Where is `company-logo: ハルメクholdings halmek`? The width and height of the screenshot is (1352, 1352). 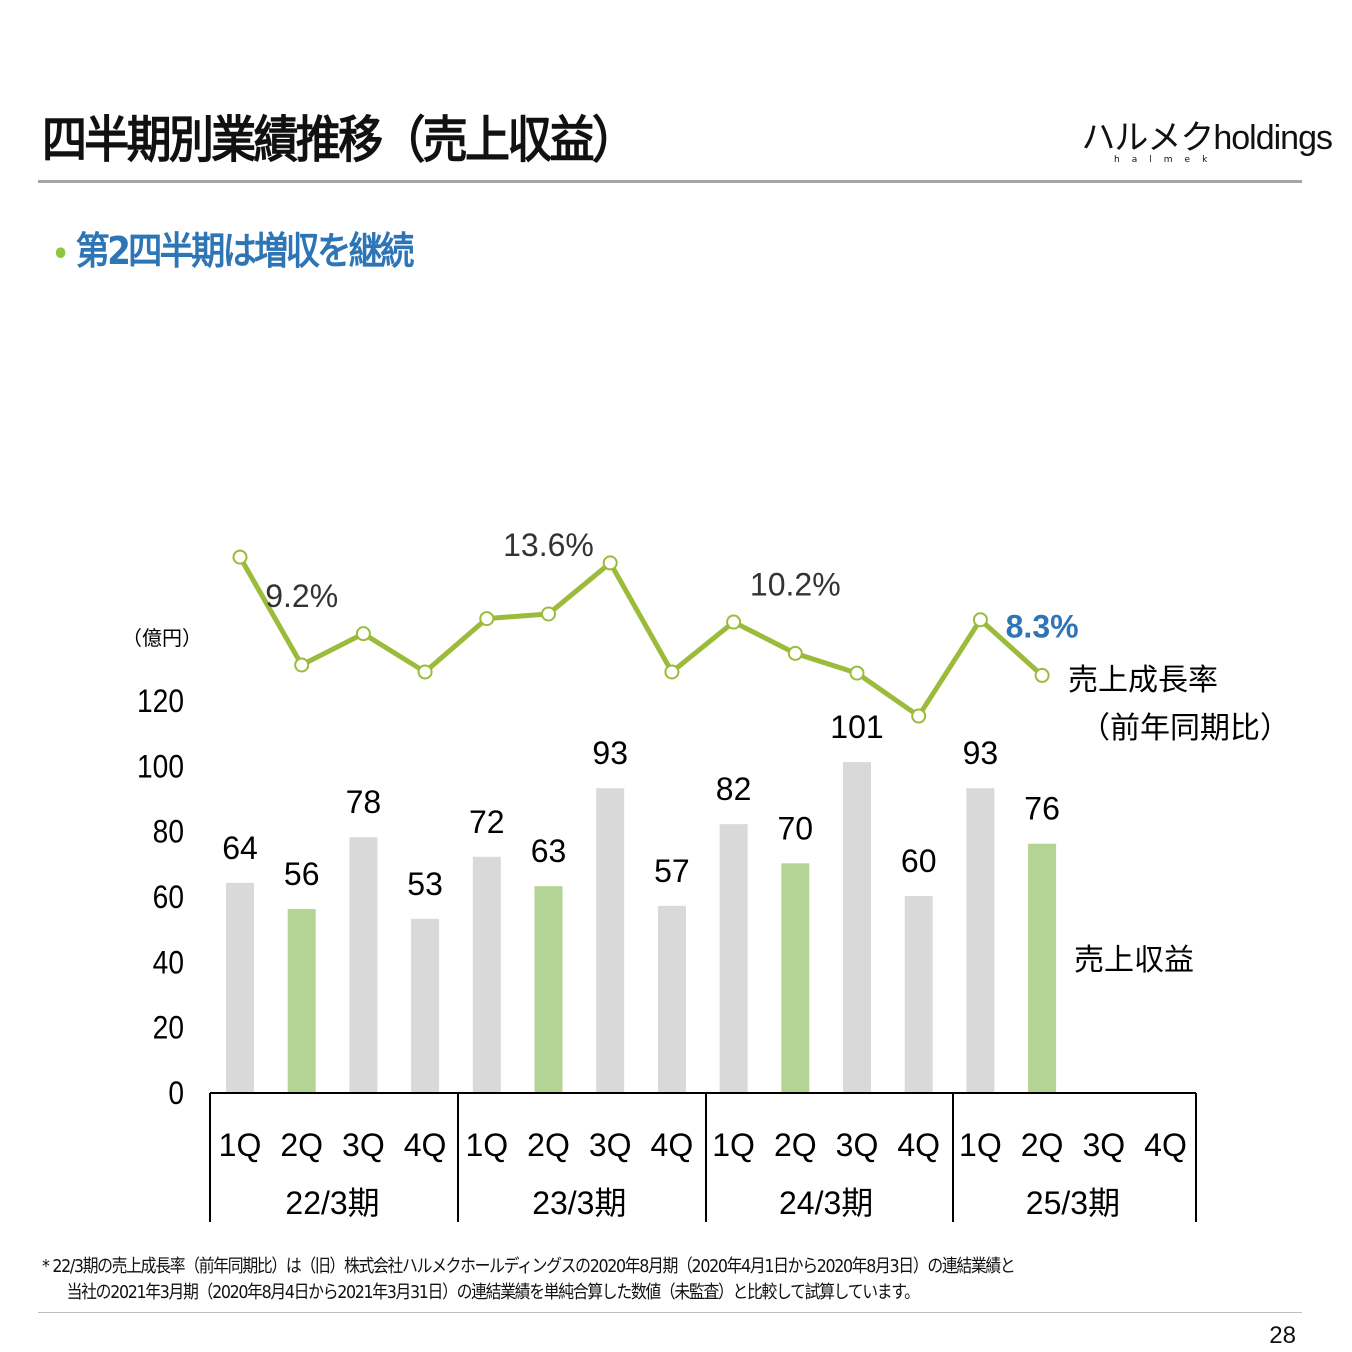
company-logo: ハルメクholdings halmek is located at coordinates (1207, 137).